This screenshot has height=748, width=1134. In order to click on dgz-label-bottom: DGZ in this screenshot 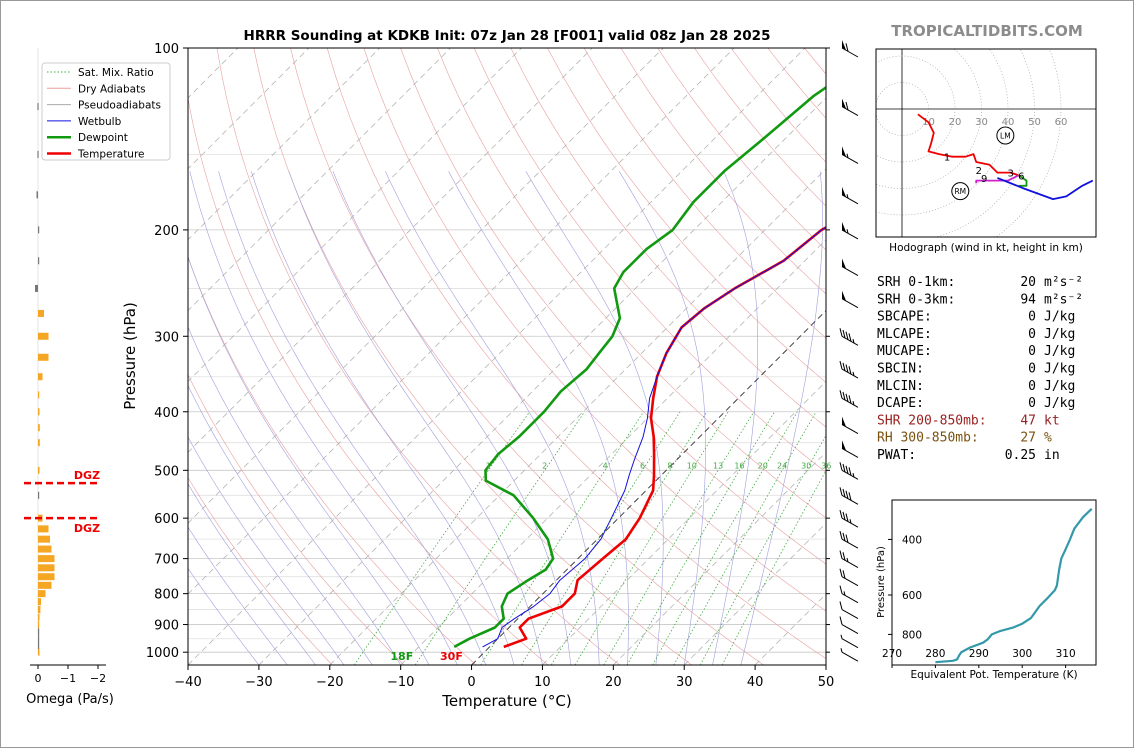, I will do `click(87, 528)`.